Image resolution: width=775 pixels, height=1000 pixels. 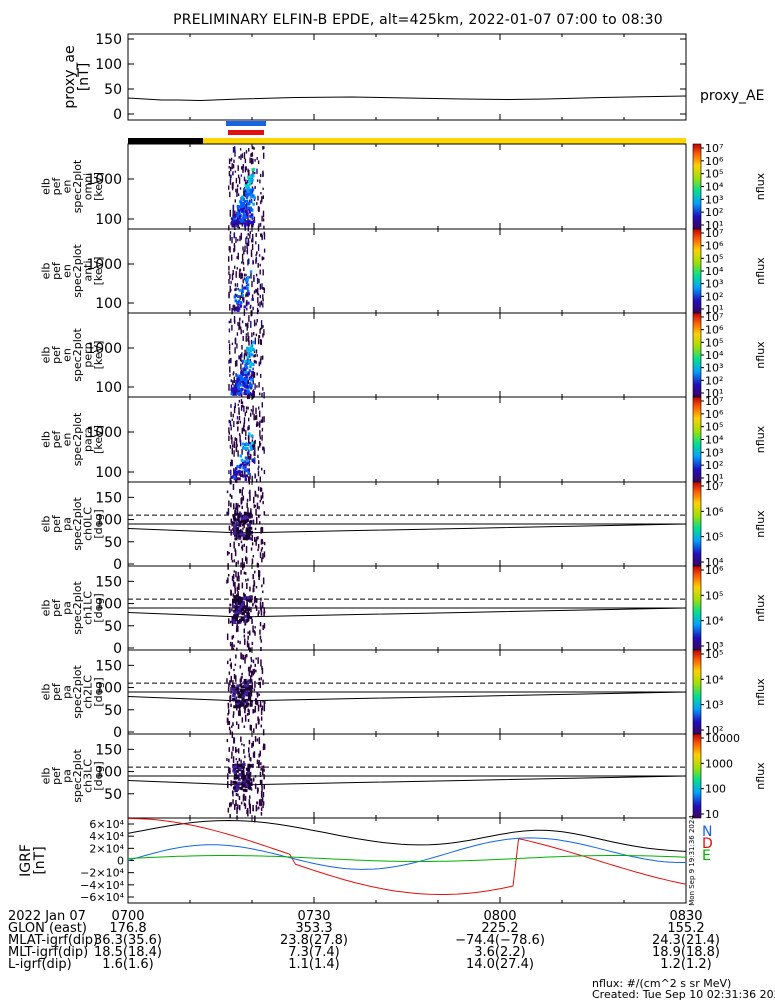 What do you see at coordinates (697, 608) in the screenshot?
I see `colorbar-pa-ch1` at bounding box center [697, 608].